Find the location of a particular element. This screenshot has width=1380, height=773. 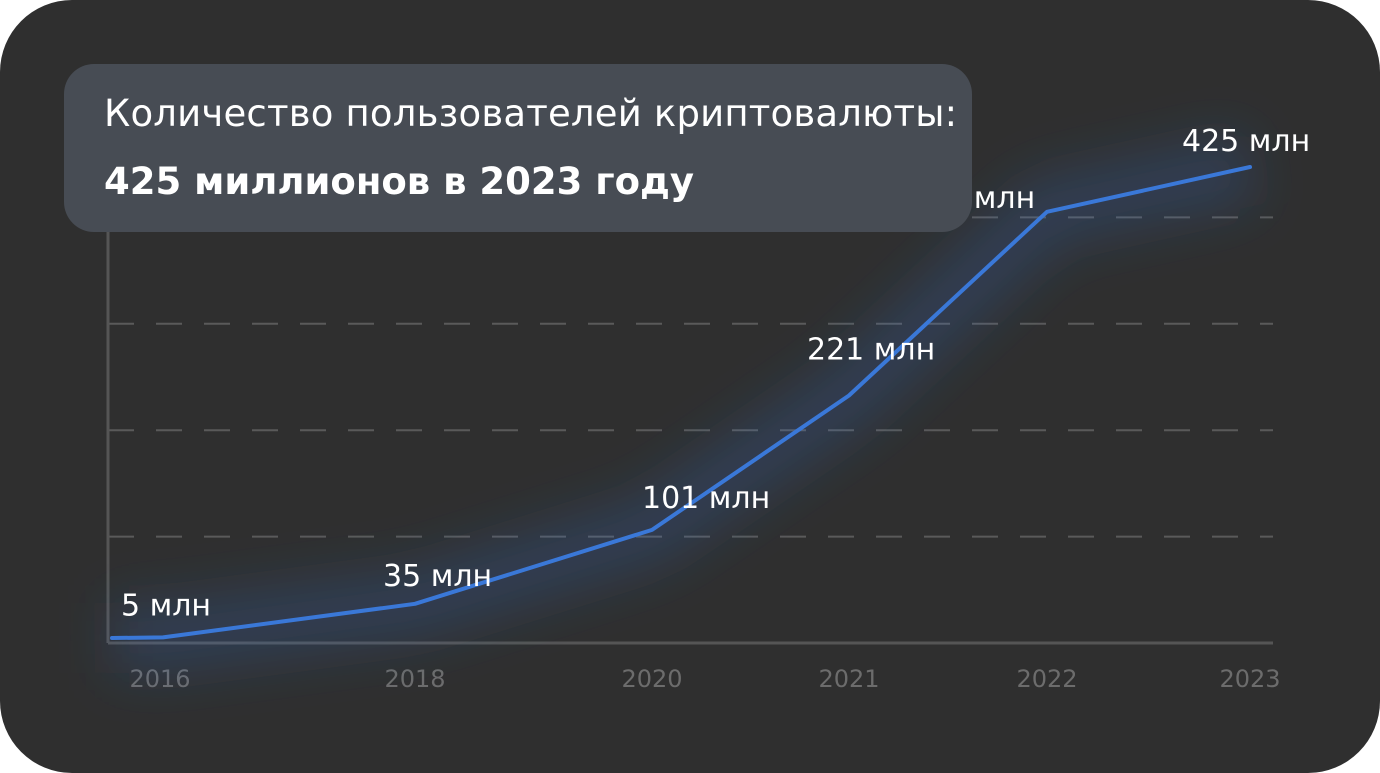

x-tick-label-2022: 2022 is located at coordinates (1046, 679).